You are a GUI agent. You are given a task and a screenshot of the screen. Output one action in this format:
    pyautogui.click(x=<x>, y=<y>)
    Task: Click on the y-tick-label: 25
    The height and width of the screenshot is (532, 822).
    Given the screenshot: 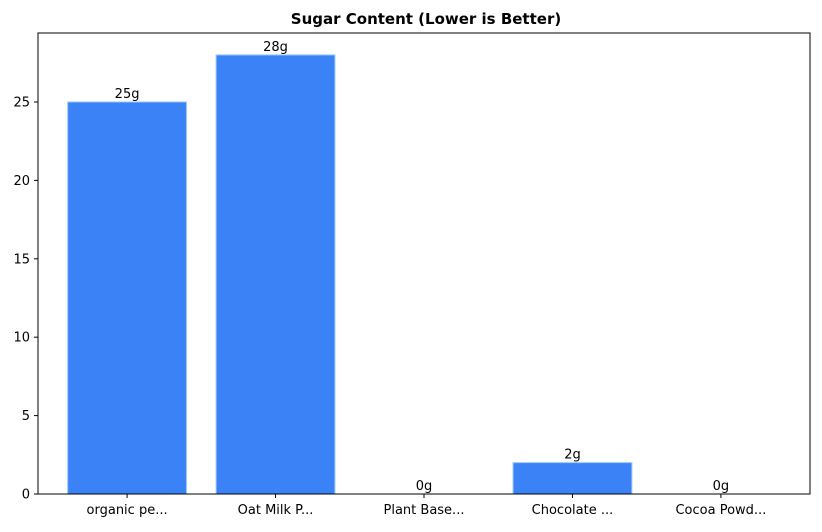 What is the action you would take?
    pyautogui.click(x=21, y=102)
    